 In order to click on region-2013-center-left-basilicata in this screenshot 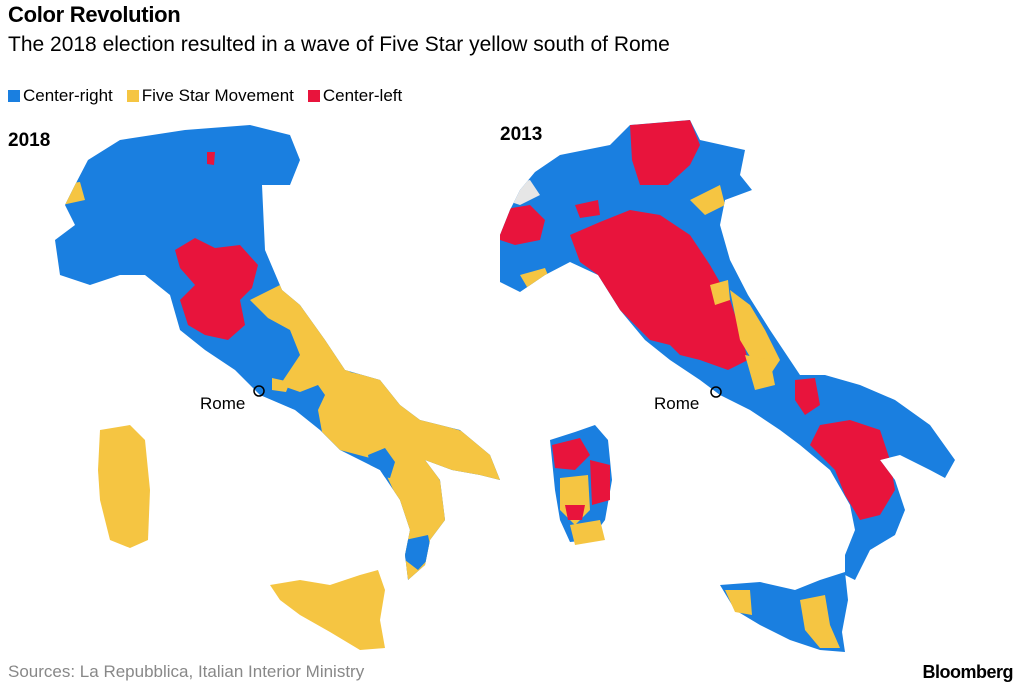, I will do `click(852, 470)`.